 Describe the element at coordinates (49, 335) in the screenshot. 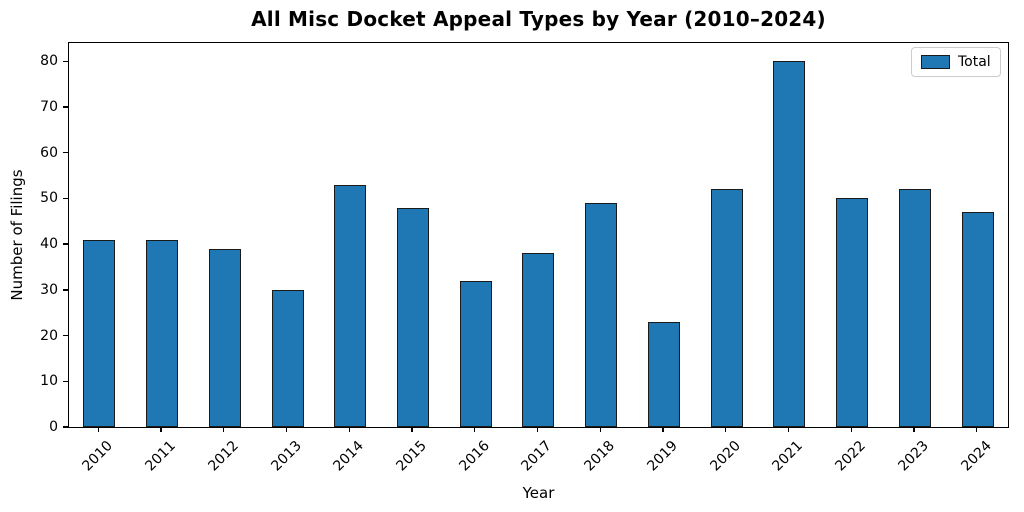

I see `y-tick-label: 20` at that location.